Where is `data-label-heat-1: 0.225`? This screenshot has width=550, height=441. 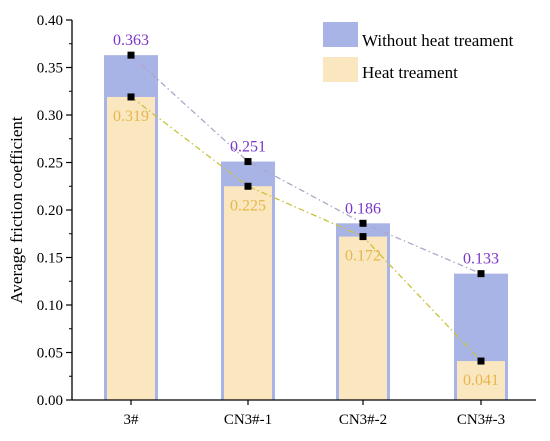 data-label-heat-1: 0.225 is located at coordinates (248, 205).